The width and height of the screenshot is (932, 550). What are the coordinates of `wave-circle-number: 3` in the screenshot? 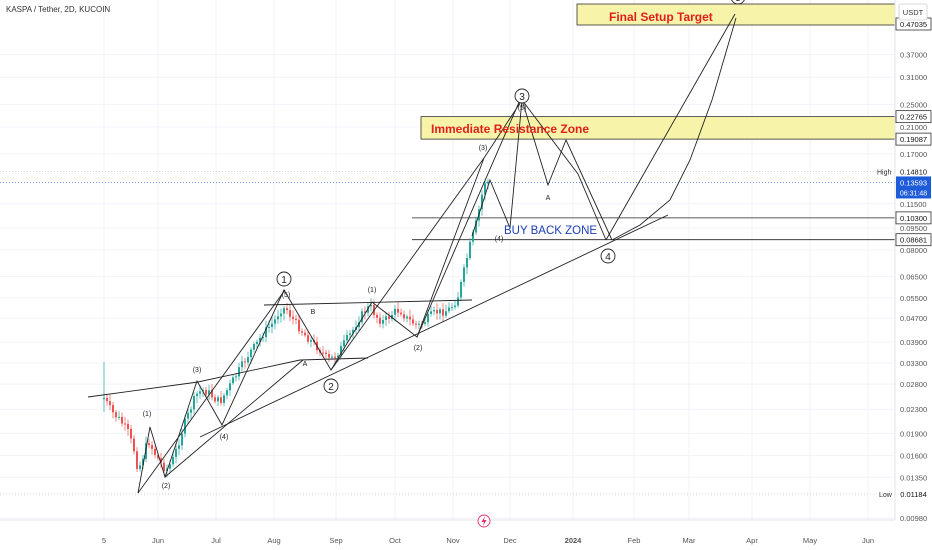 It's located at (522, 97).